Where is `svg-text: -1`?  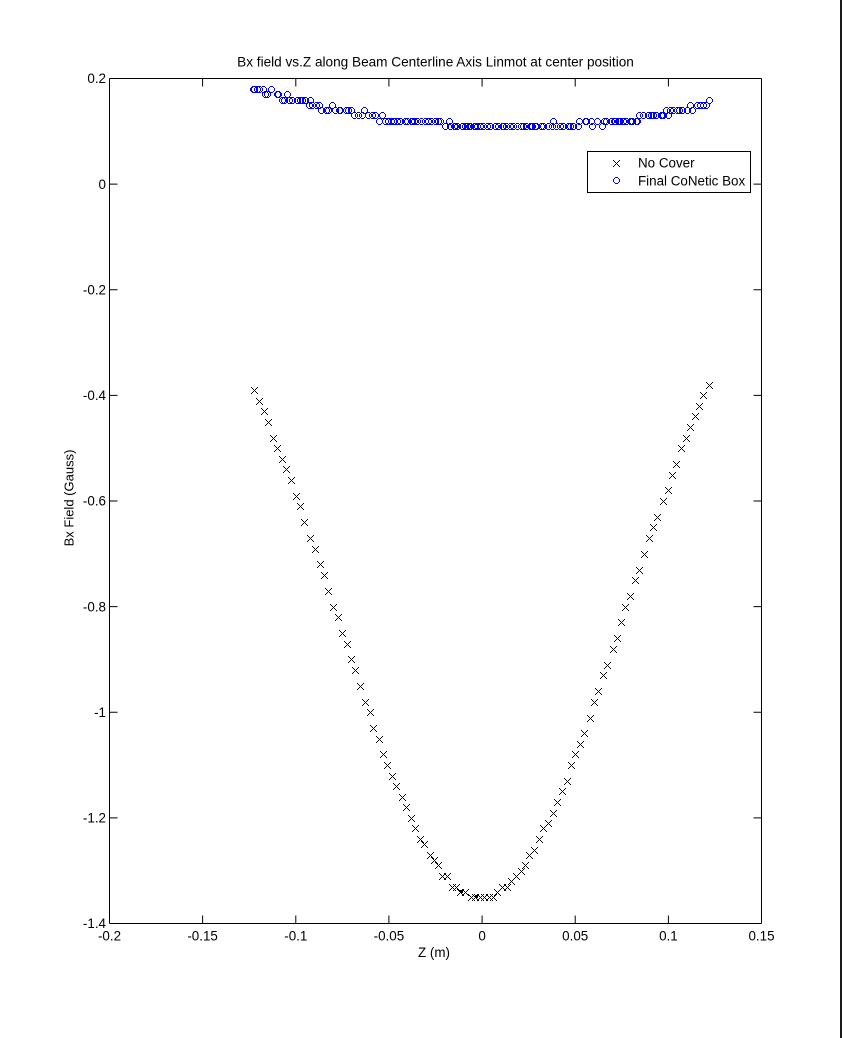
svg-text: -1 is located at coordinates (100, 712).